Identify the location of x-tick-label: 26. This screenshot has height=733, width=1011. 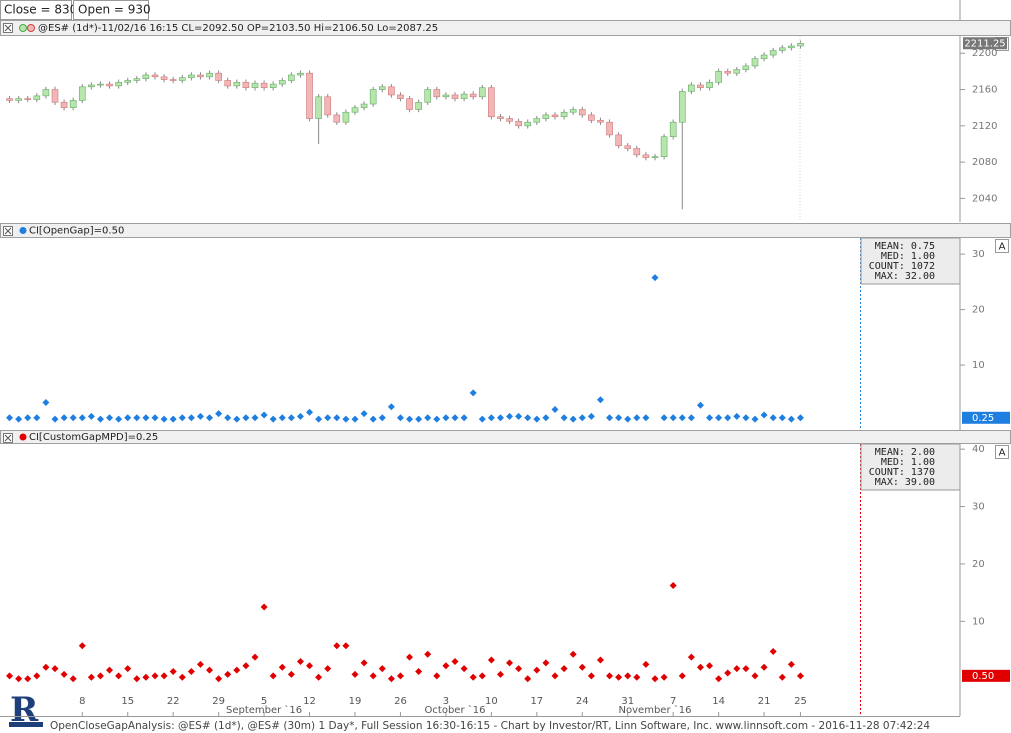
(400, 701).